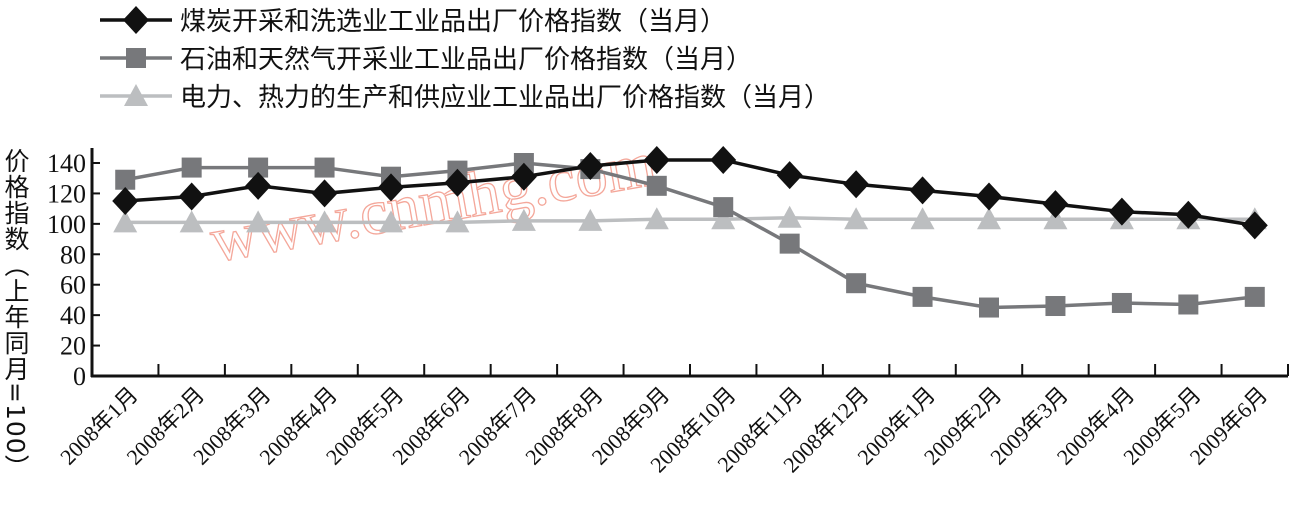  I want to click on y-tick-label: 120, so click(66, 193).